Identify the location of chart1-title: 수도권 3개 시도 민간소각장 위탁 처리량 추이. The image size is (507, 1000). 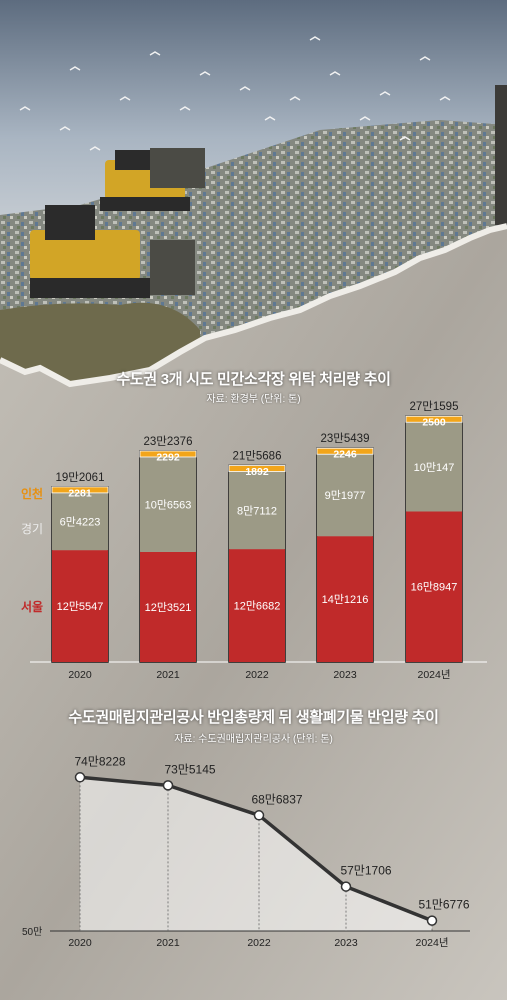
(253, 379).